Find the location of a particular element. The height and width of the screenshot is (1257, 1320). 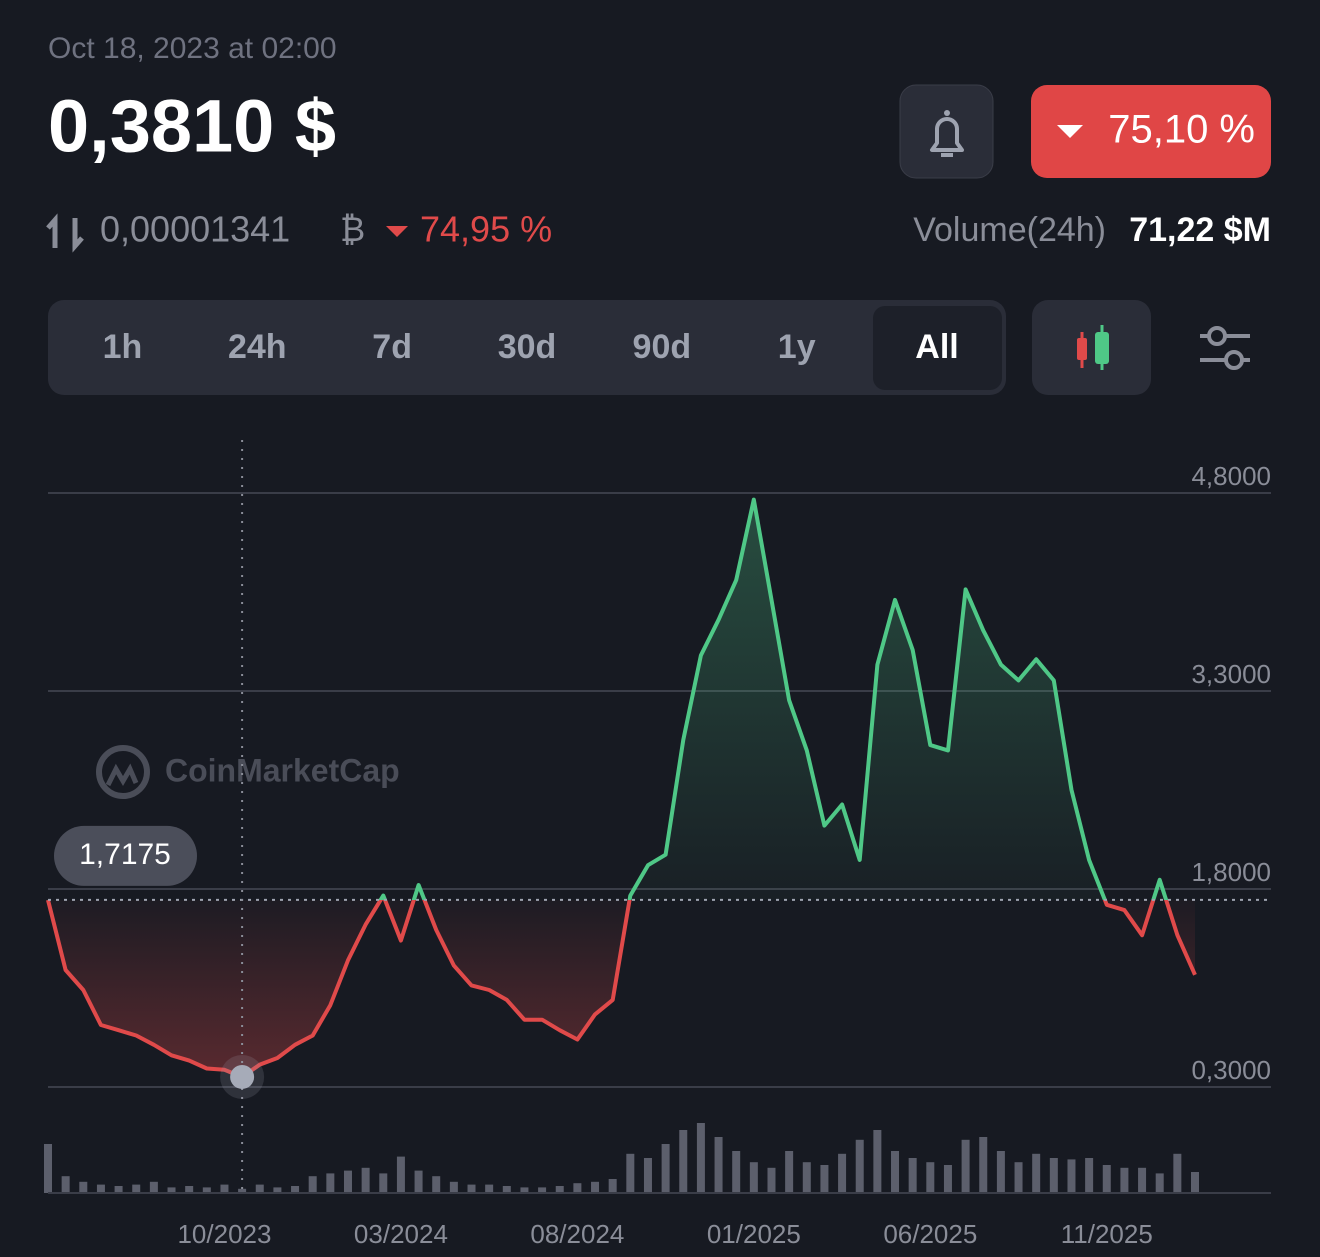

baseline-pill is located at coordinates (125, 855).